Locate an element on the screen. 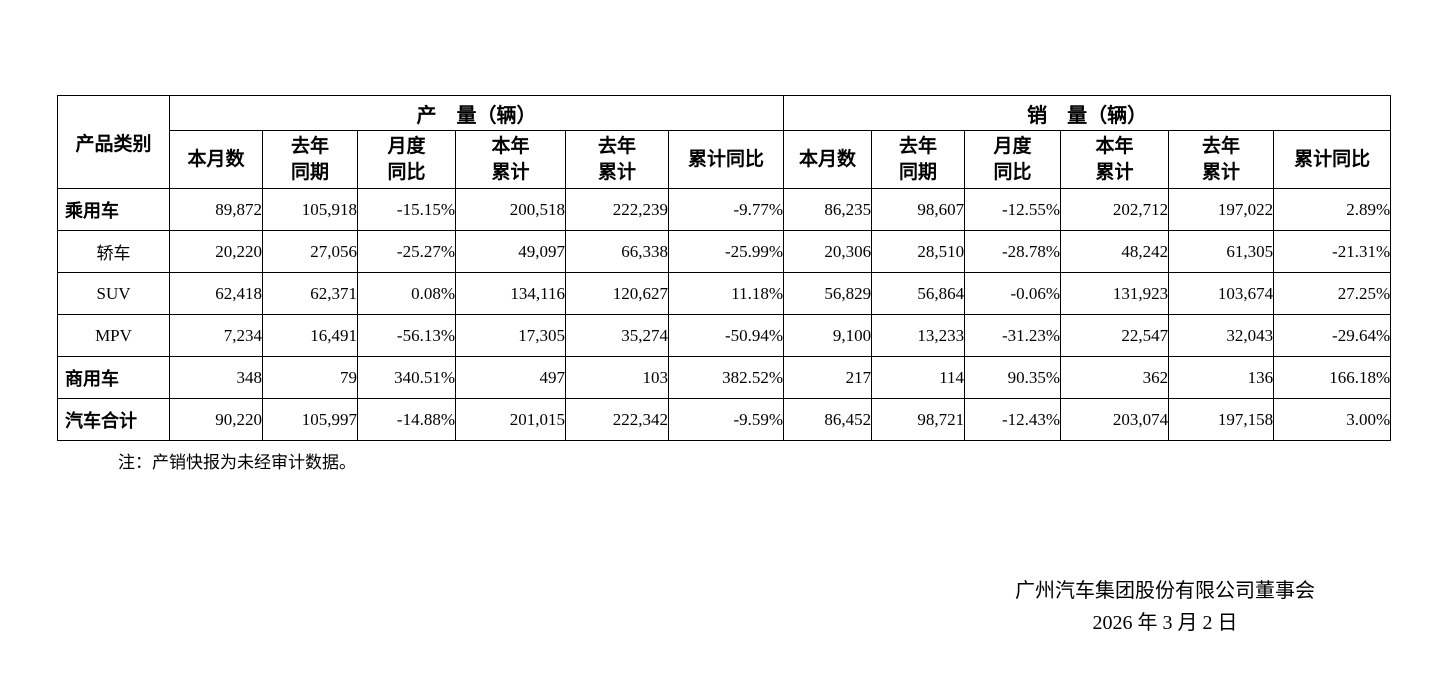  sales-value-cell: 131,923 is located at coordinates (1115, 293).